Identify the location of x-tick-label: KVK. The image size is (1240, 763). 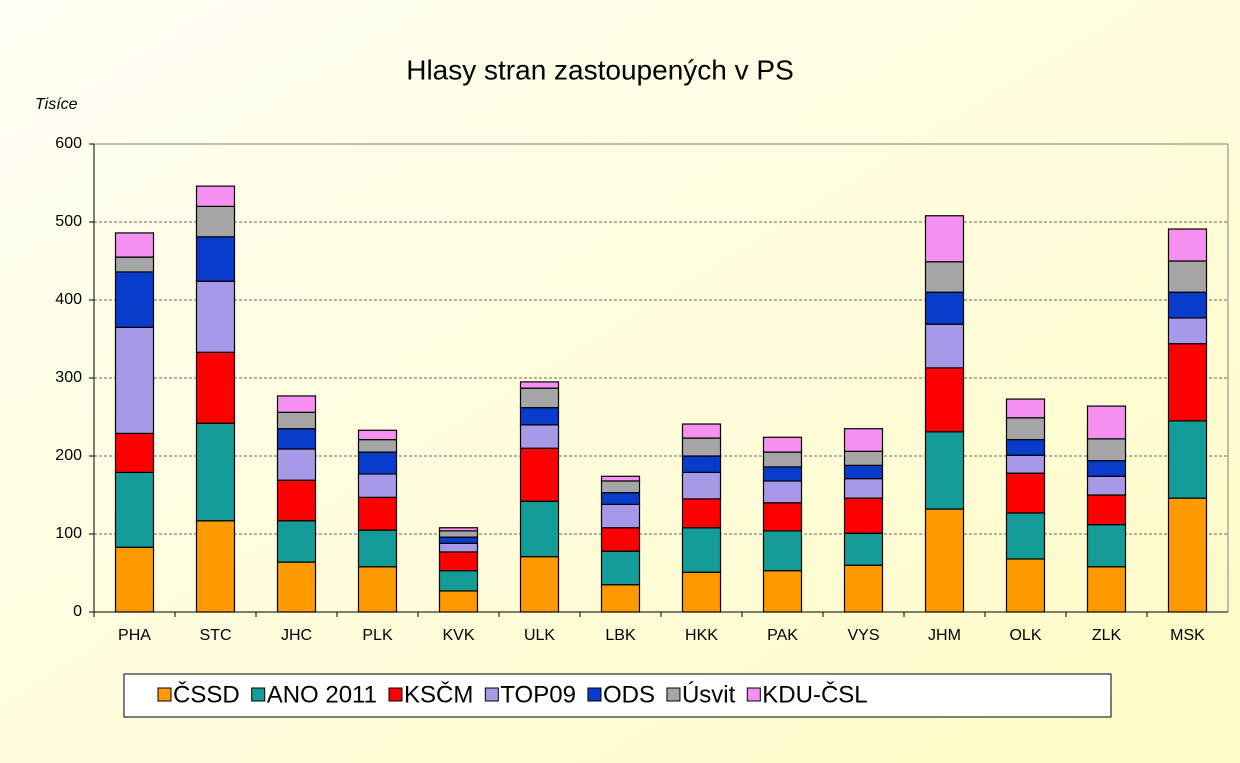
(458, 635).